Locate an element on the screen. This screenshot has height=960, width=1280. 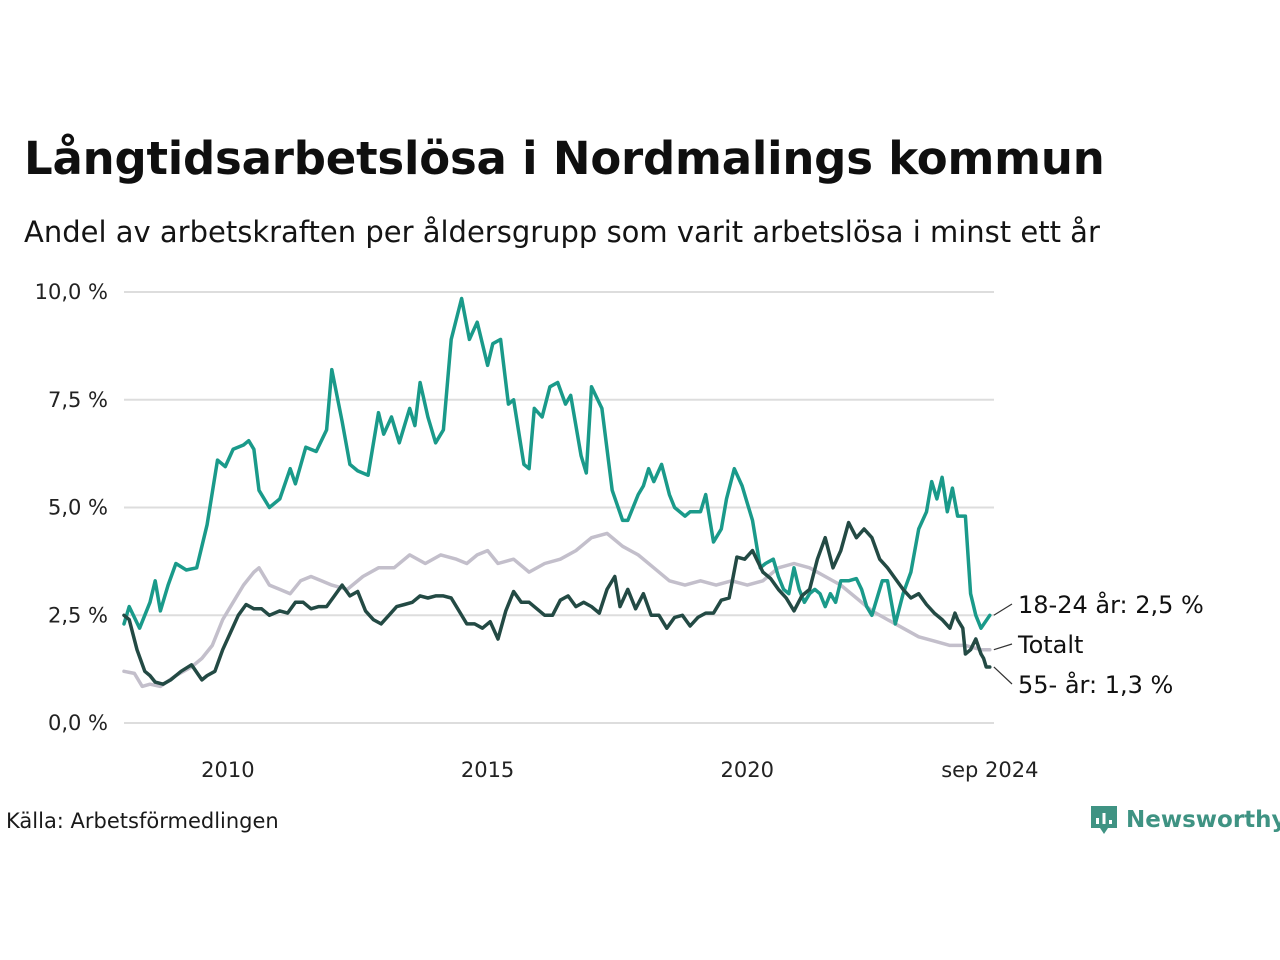
x-tick-label: 2020 is located at coordinates (747, 770).